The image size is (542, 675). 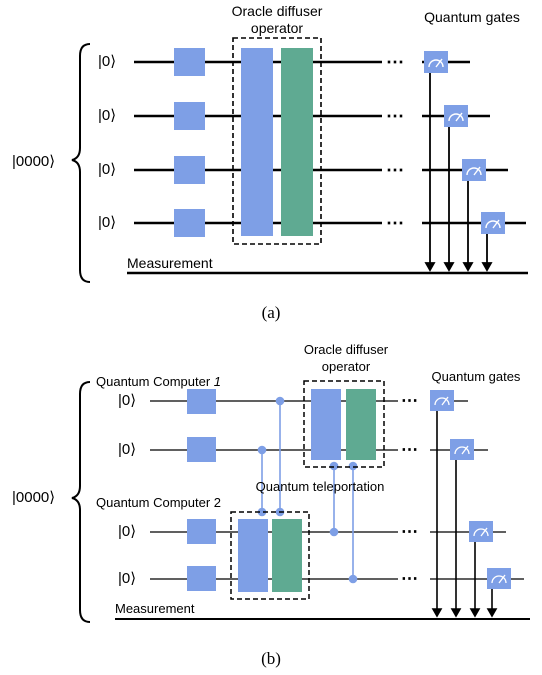 What do you see at coordinates (277, 141) in the screenshot?
I see `oracle-box` at bounding box center [277, 141].